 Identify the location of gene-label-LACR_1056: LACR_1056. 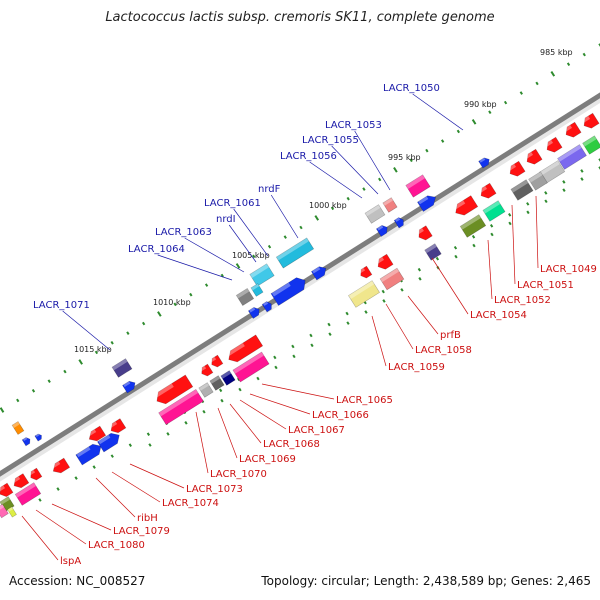
(308, 156).